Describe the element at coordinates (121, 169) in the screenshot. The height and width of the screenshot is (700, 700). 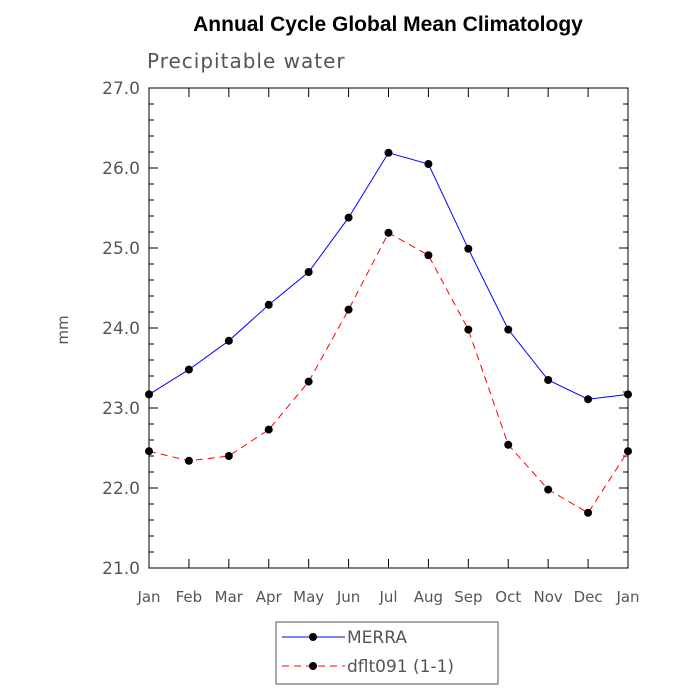
I see `y-tick-label: 26.0` at that location.